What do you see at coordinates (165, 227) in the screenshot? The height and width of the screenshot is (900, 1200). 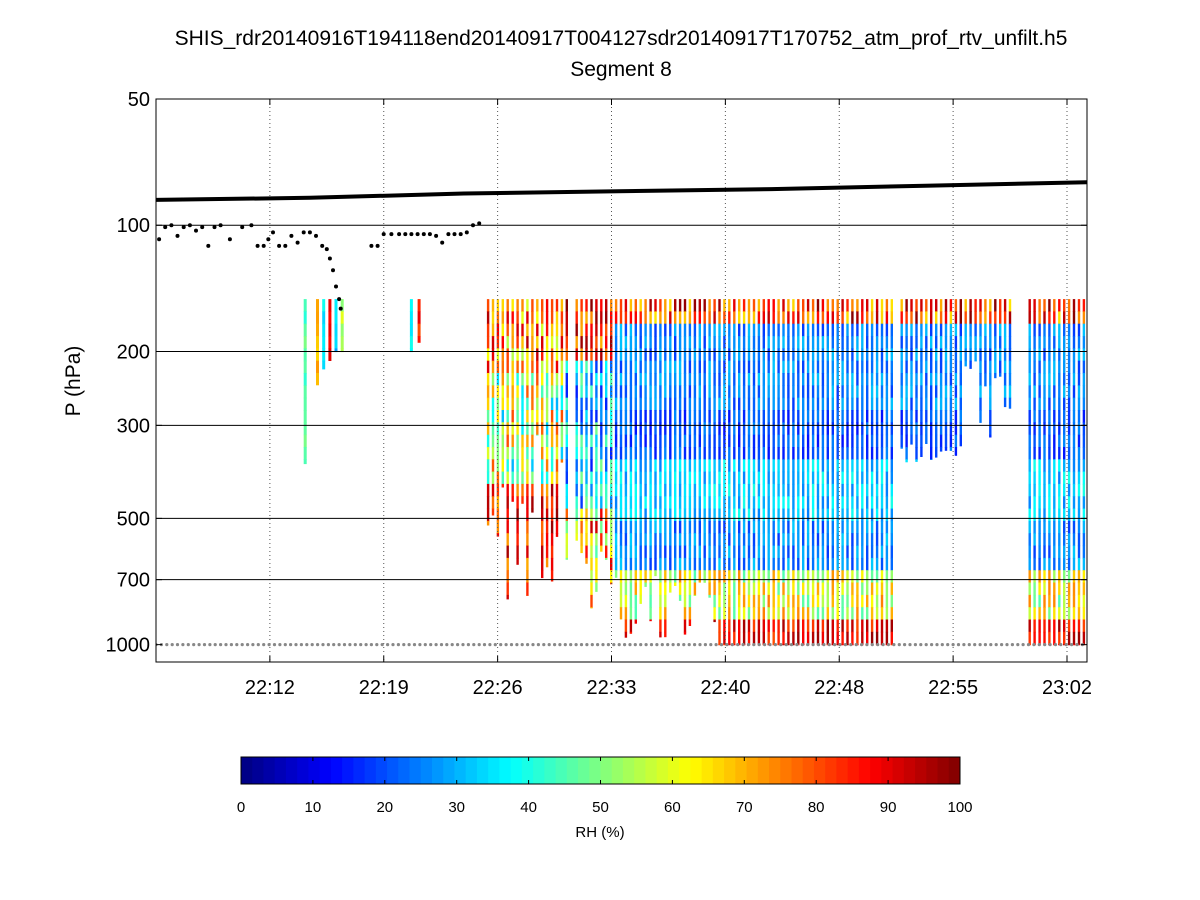 I see `cloud-top-marker` at bounding box center [165, 227].